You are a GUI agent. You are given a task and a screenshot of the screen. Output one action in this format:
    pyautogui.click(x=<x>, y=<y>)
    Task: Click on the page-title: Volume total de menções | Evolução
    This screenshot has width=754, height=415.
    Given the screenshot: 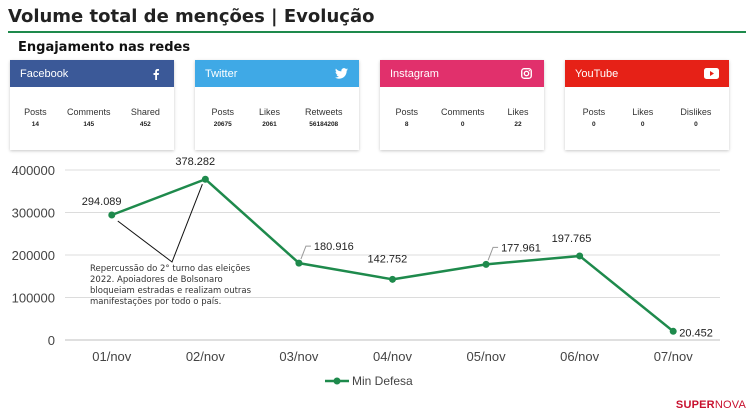 What is the action you would take?
    pyautogui.click(x=191, y=16)
    